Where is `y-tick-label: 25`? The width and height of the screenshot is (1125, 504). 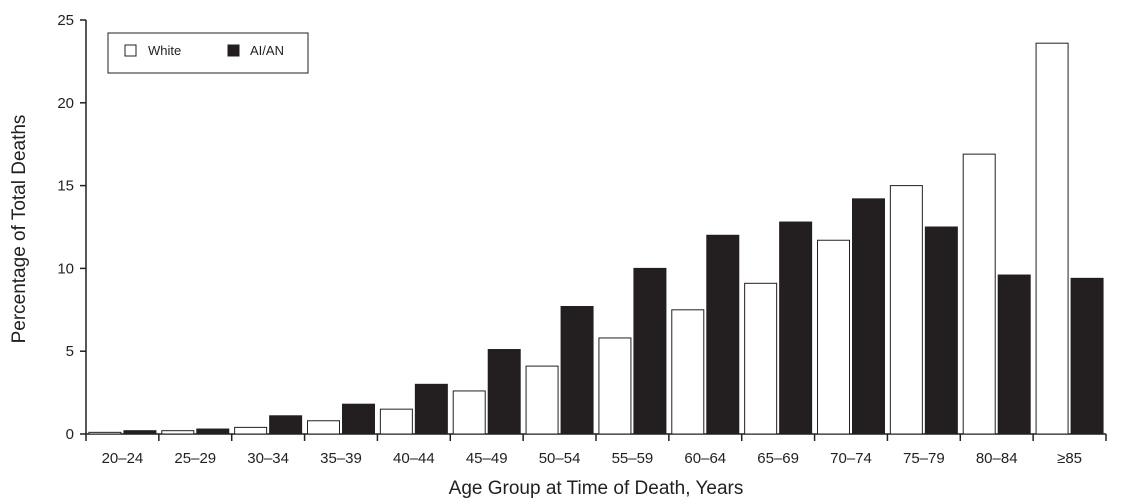 y-tick-label: 25 is located at coordinates (65, 20).